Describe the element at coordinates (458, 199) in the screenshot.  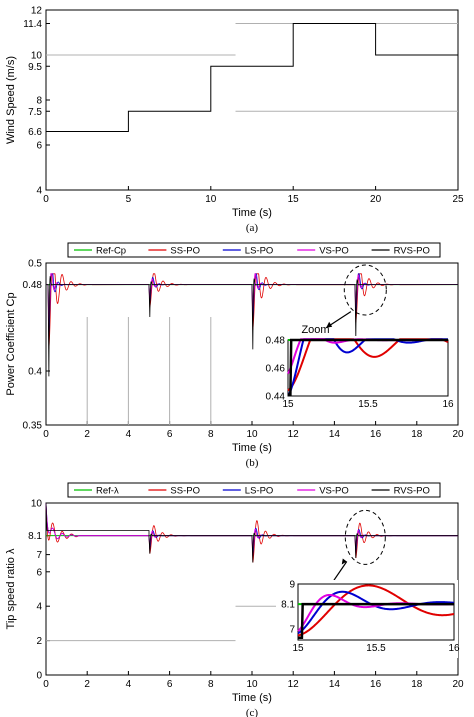
I see `x-tick-label: 25` at that location.